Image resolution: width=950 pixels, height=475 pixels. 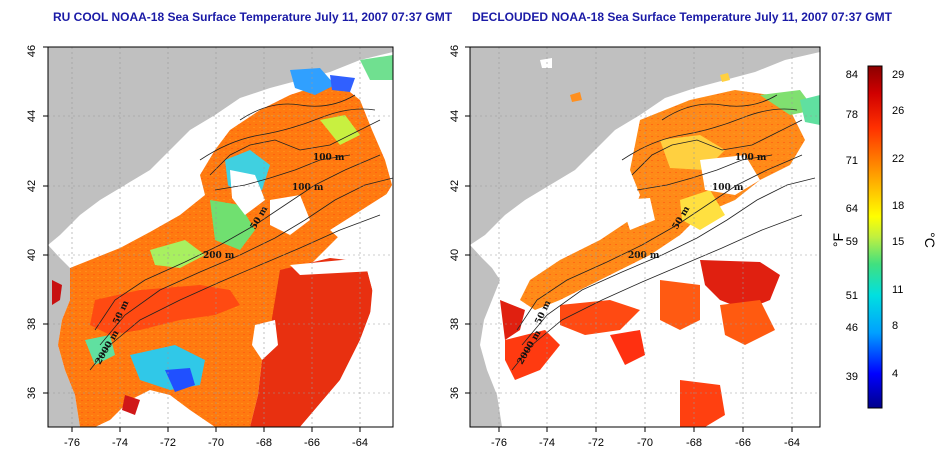 What do you see at coordinates (694, 443) in the screenshot?
I see `right-x-tick: -68` at bounding box center [694, 443].